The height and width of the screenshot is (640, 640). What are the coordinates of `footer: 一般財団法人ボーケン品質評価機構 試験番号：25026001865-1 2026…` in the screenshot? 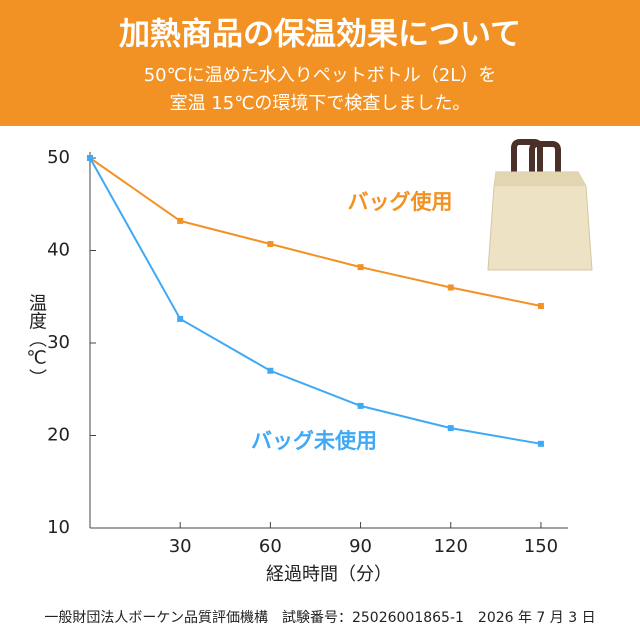 It's located at (319, 618).